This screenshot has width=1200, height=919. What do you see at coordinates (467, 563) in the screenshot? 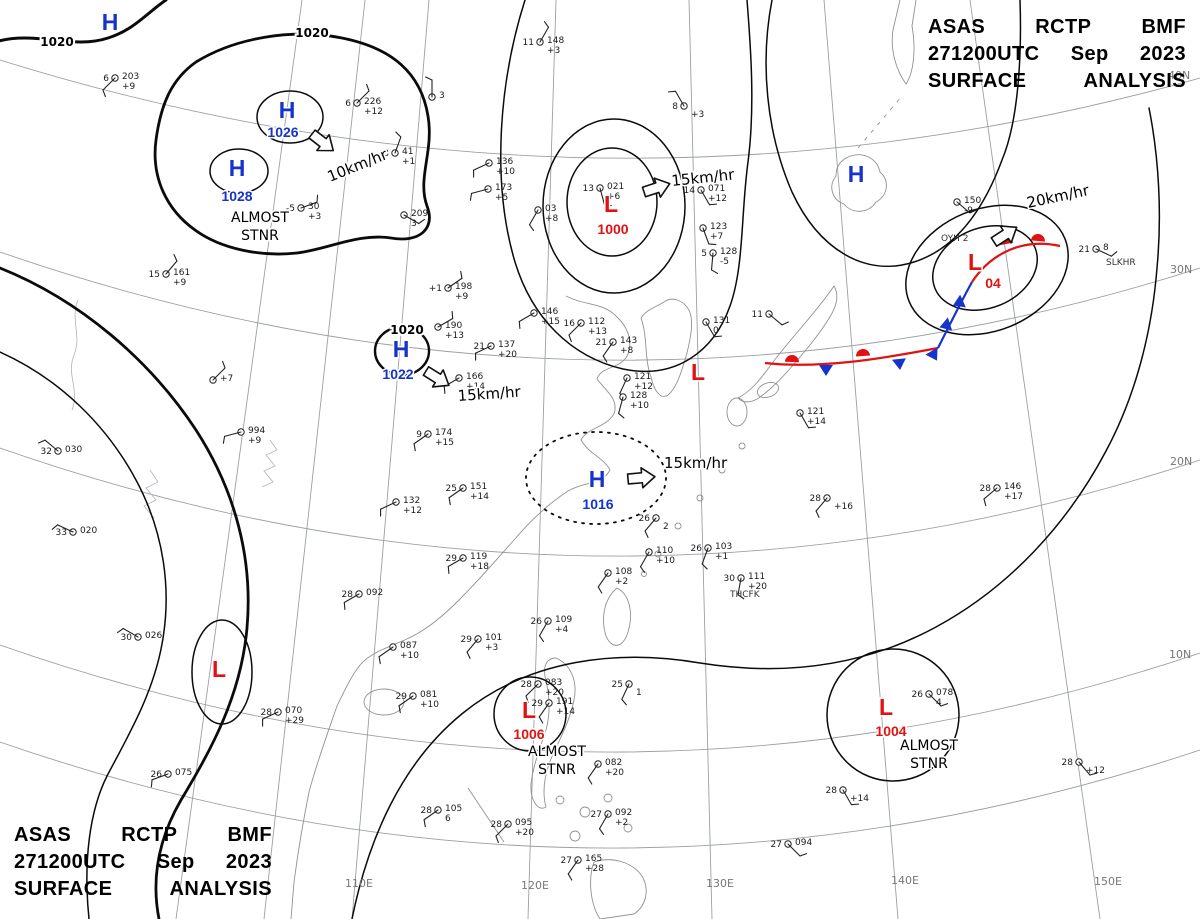
I see `station-plot: 29 119+18` at bounding box center [467, 563].